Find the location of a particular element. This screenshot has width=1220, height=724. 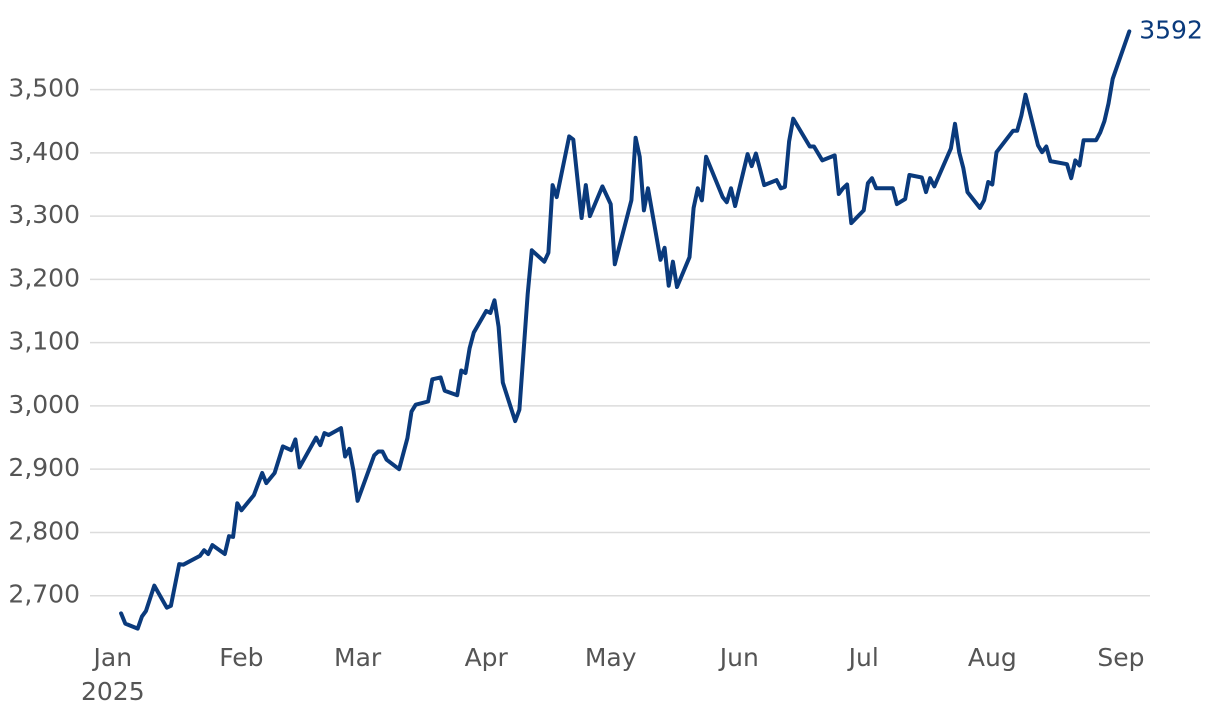

y-tick-label: 2,700 is located at coordinates (44, 594).